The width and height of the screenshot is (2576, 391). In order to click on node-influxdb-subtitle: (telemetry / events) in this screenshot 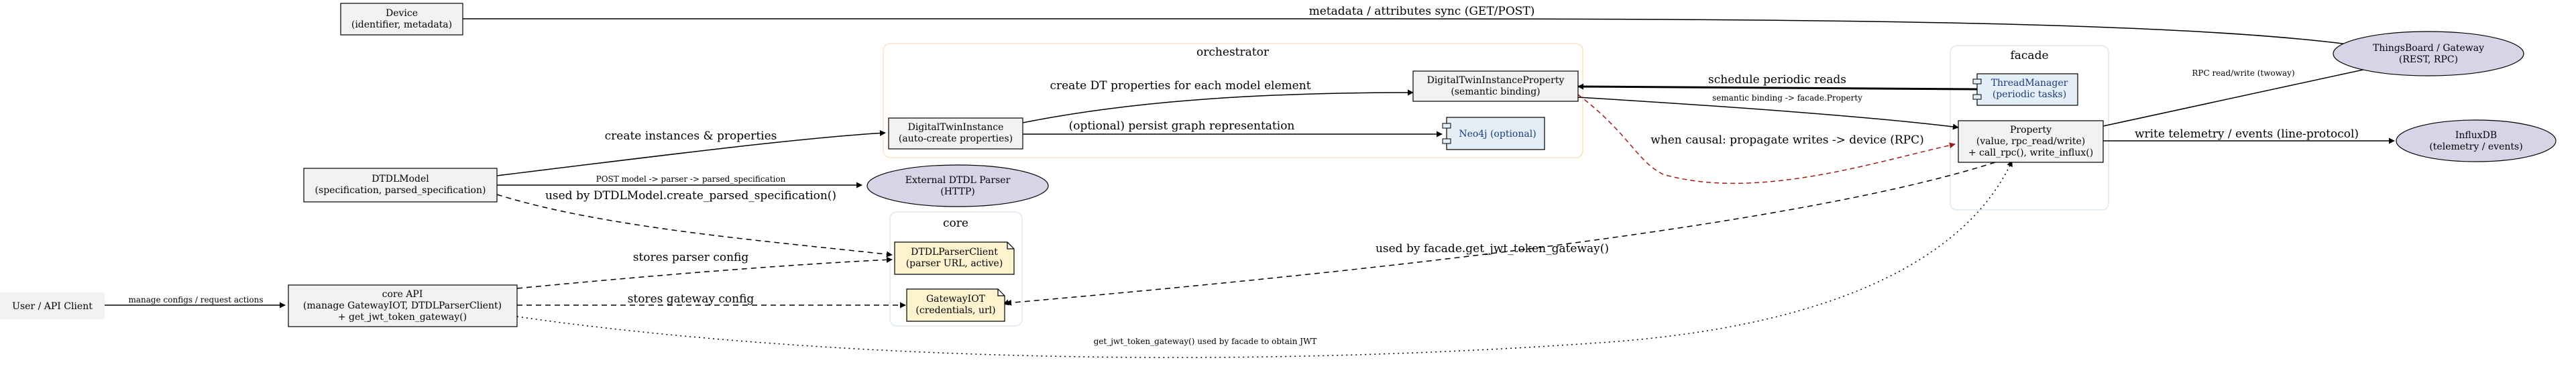, I will do `click(2475, 147)`.